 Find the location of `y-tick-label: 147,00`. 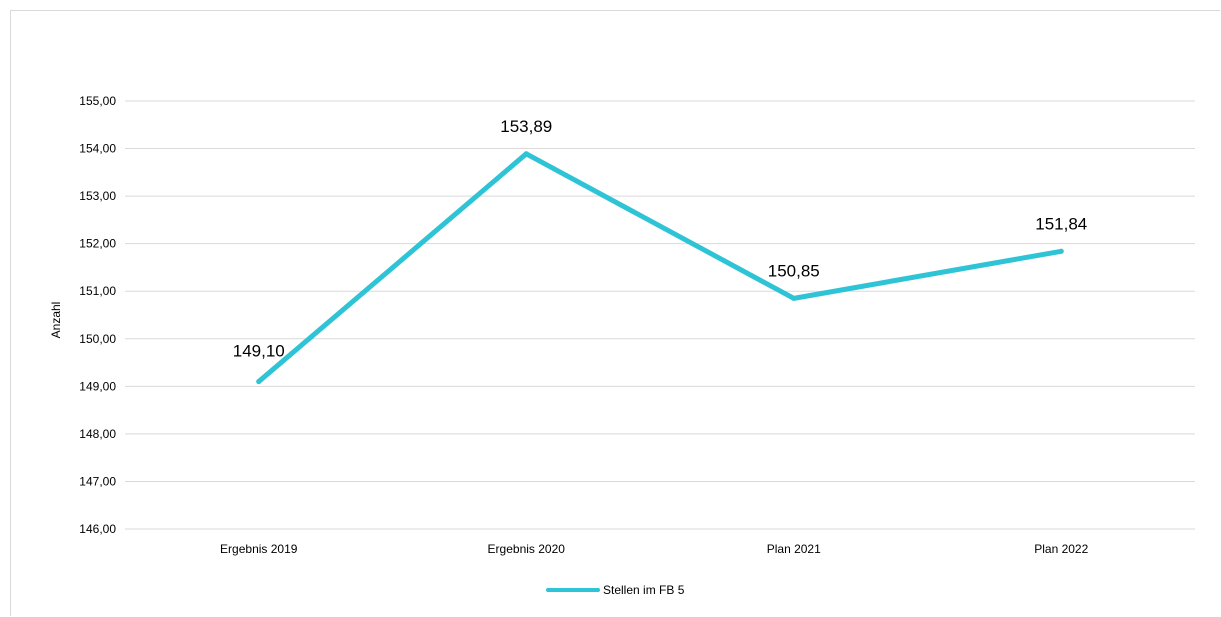

y-tick-label: 147,00 is located at coordinates (97, 481).